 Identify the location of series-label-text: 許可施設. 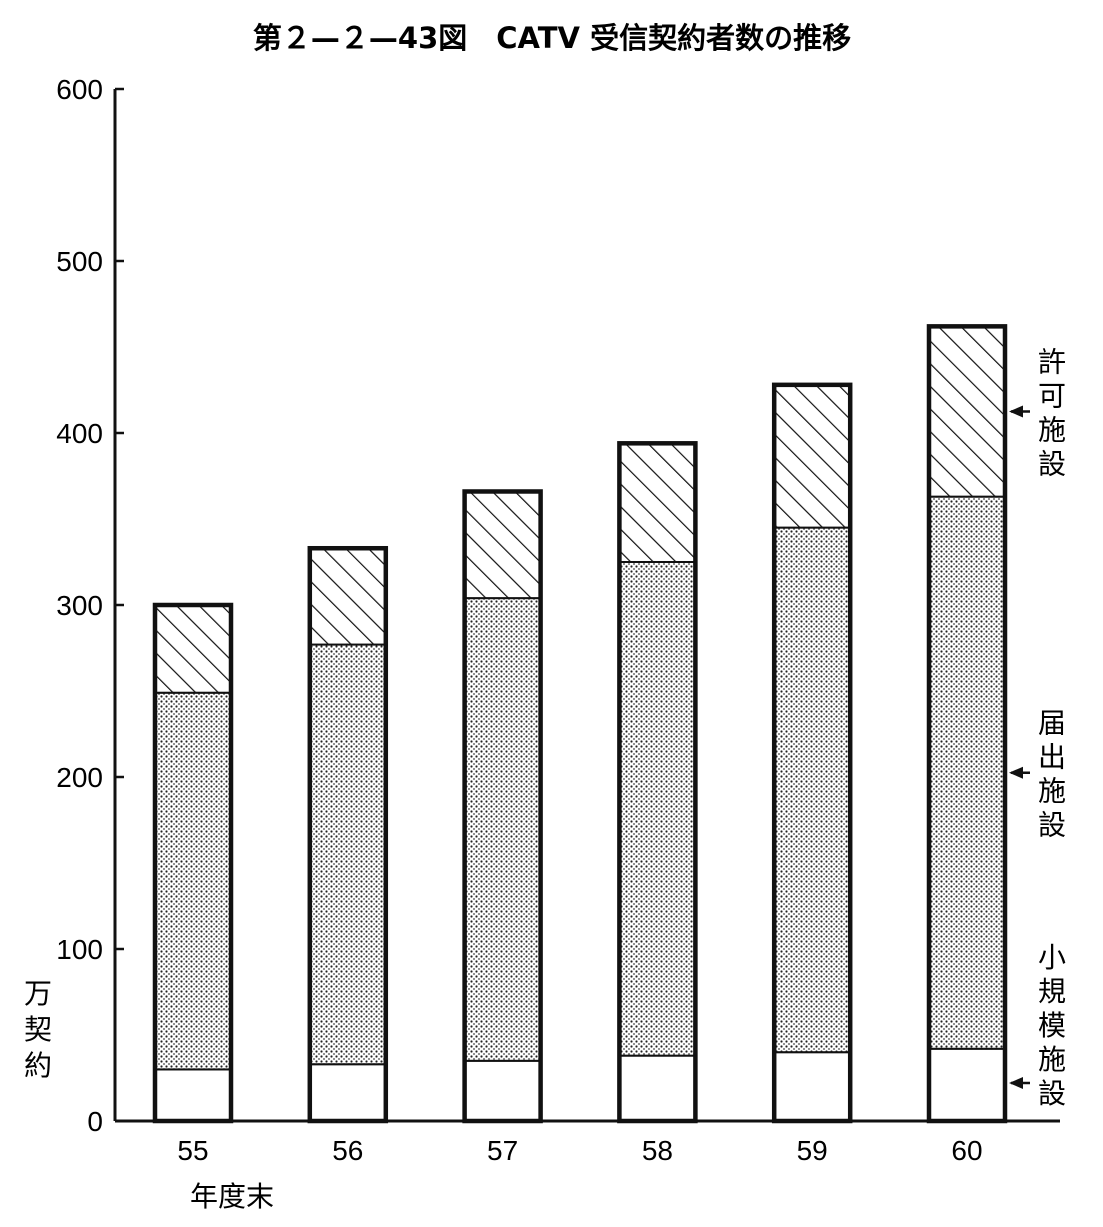
(1052, 413).